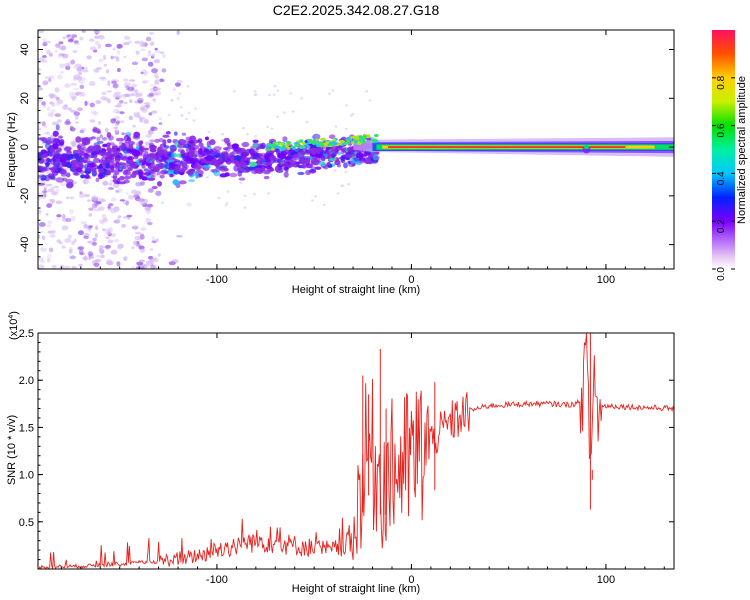 Image resolution: width=750 pixels, height=600 pixels. I want to click on colorbar-tick-label: 0.4, so click(721, 178).